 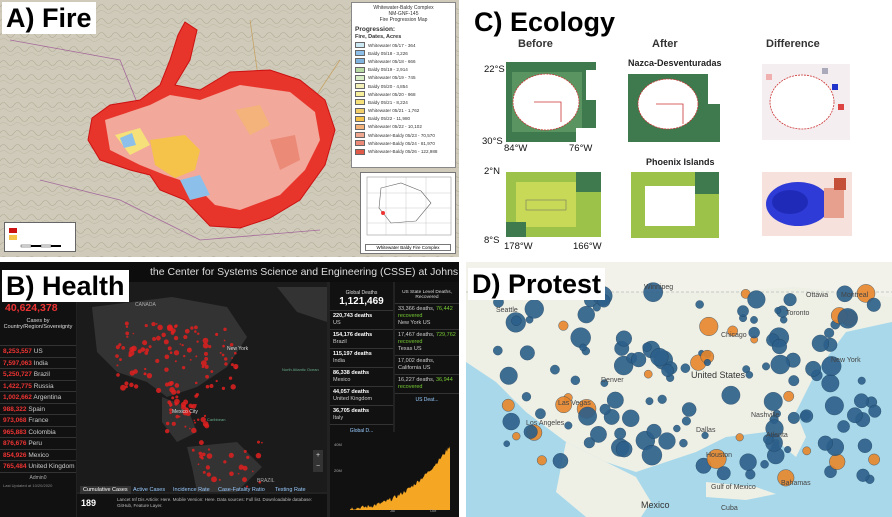 I want to click on death-row: 115,197 deaths India, so click(x=361, y=358).